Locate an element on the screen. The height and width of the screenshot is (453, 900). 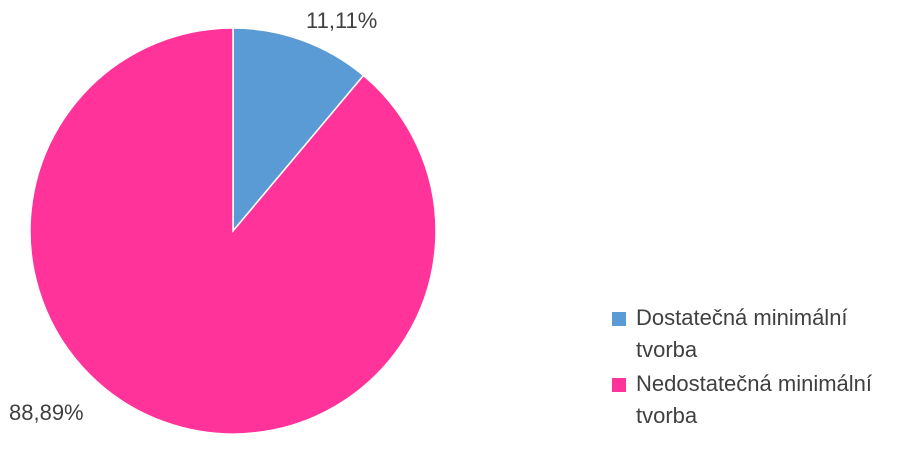
legend-label: Nedostatečná minimální tvorba is located at coordinates (754, 399).